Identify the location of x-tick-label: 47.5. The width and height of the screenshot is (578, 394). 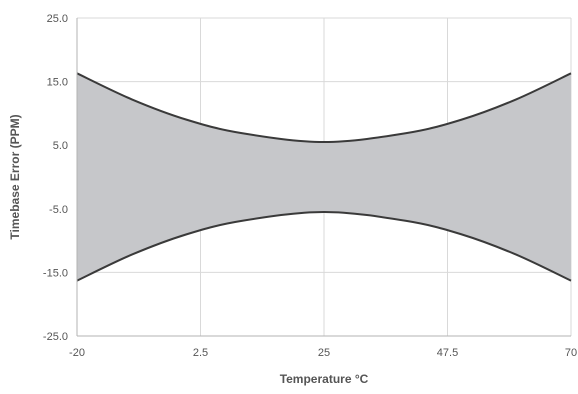
(447, 353).